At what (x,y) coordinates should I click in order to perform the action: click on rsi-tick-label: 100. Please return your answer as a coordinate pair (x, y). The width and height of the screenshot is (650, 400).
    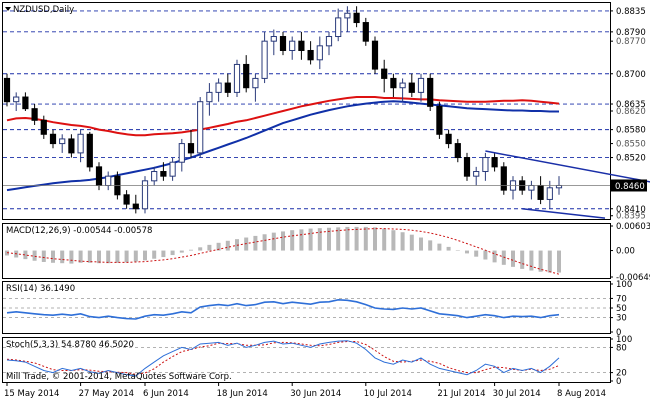
    Looking at the image, I should click on (624, 285).